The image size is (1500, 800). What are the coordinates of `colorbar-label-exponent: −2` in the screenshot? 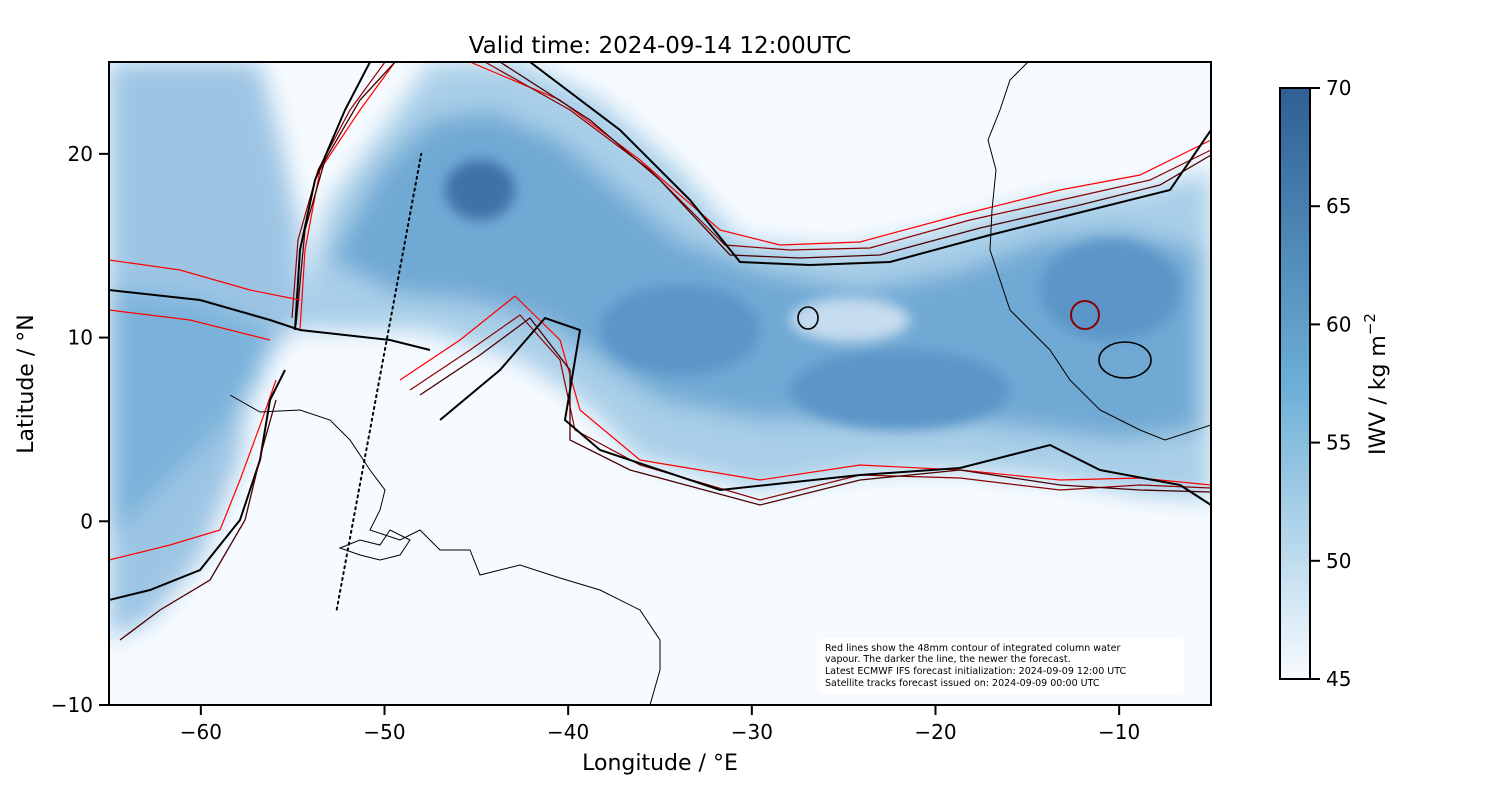 It's located at (1370, 324).